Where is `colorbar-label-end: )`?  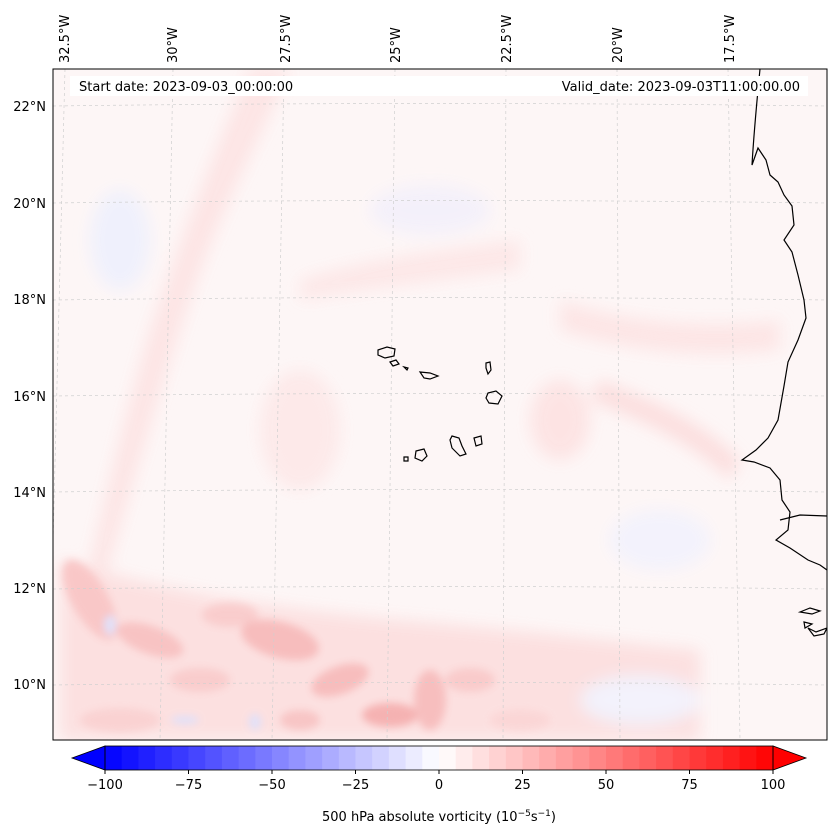 colorbar-label-end: ) is located at coordinates (553, 817).